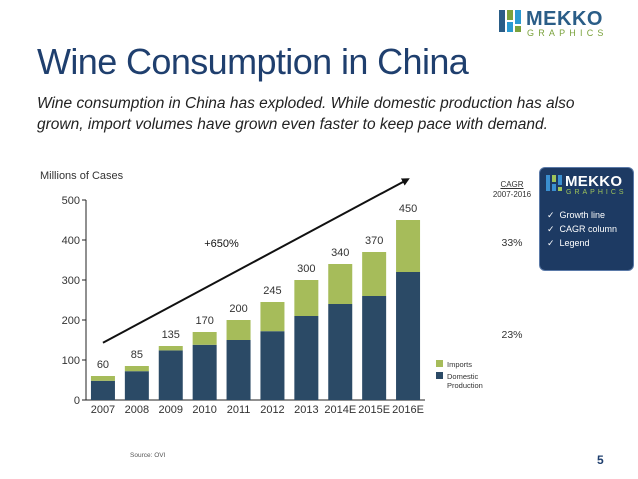 The width and height of the screenshot is (638, 479). Describe the element at coordinates (340, 410) in the screenshot. I see `x-tick-label: 2014E` at that location.